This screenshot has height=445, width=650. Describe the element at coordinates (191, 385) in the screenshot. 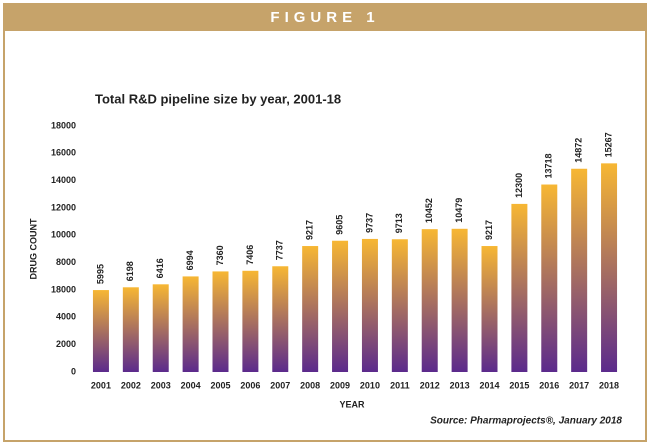

I see `x-tick-label: 2004` at that location.